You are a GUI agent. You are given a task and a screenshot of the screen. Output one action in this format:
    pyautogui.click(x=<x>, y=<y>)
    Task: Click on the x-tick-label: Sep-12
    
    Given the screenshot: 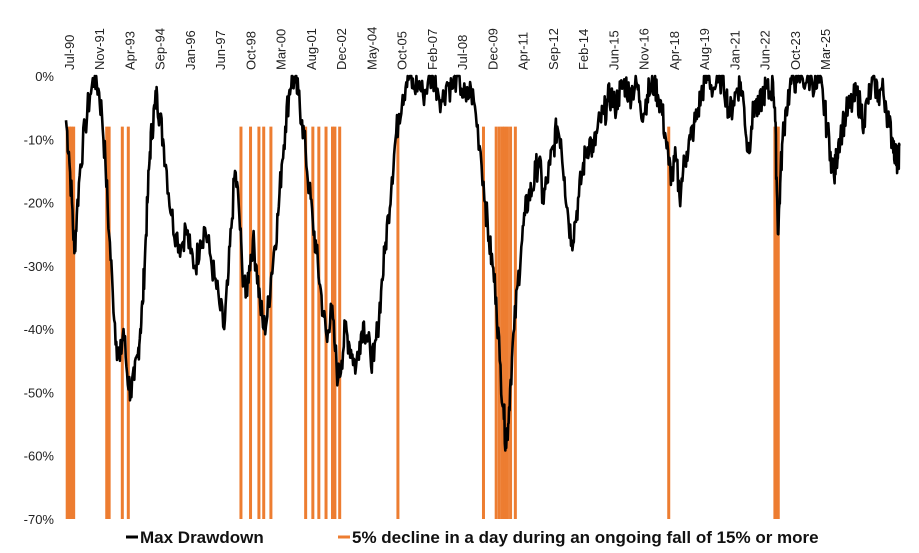 What is the action you would take?
    pyautogui.click(x=553, y=49)
    